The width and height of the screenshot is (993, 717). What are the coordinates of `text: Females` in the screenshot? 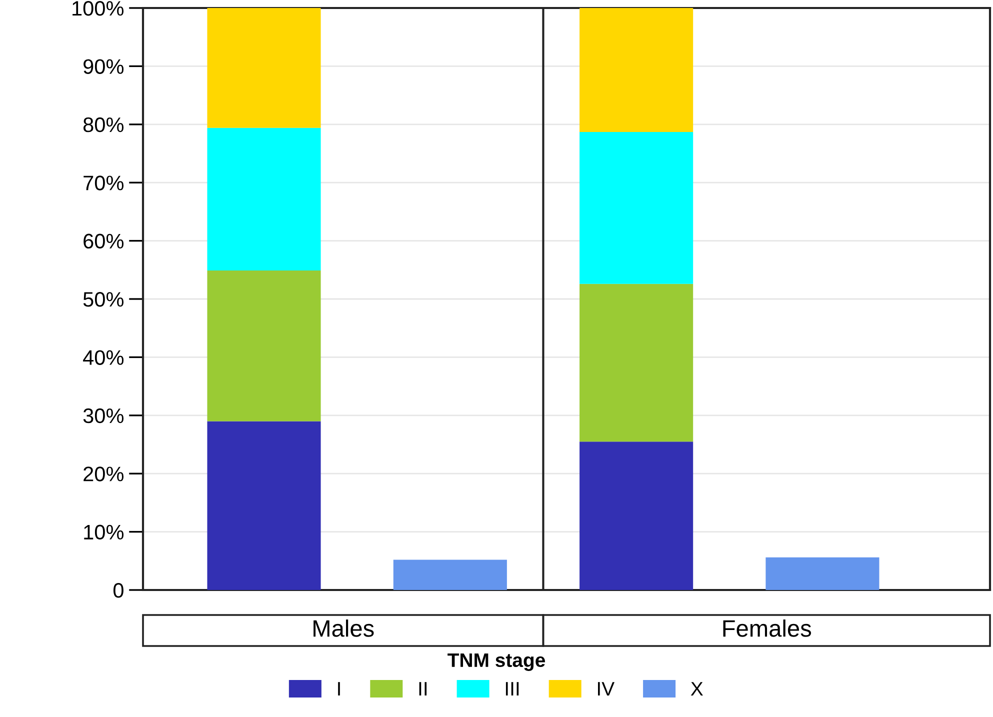 It's located at (767, 628).